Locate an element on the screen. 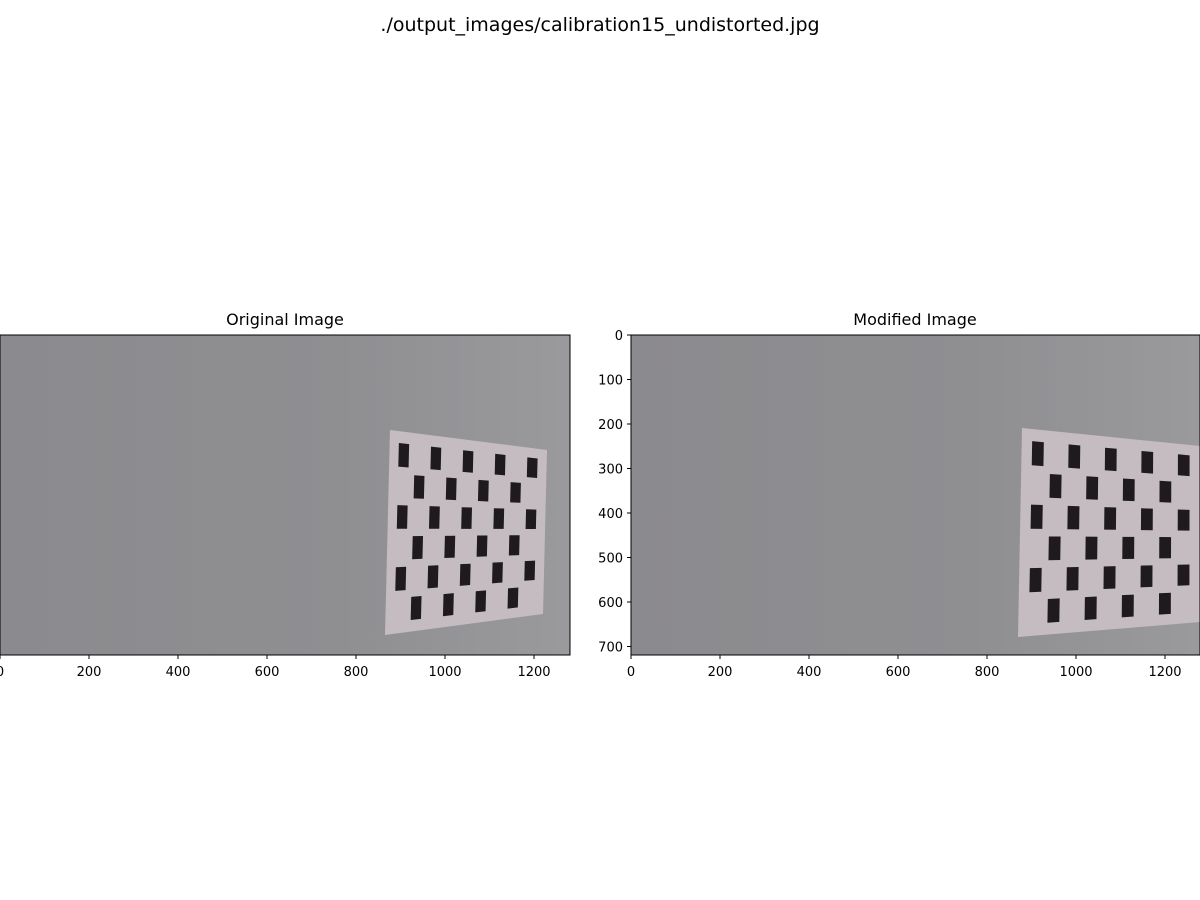 This screenshot has width=1200, height=900. y-tick-label: 400 is located at coordinates (610, 514).